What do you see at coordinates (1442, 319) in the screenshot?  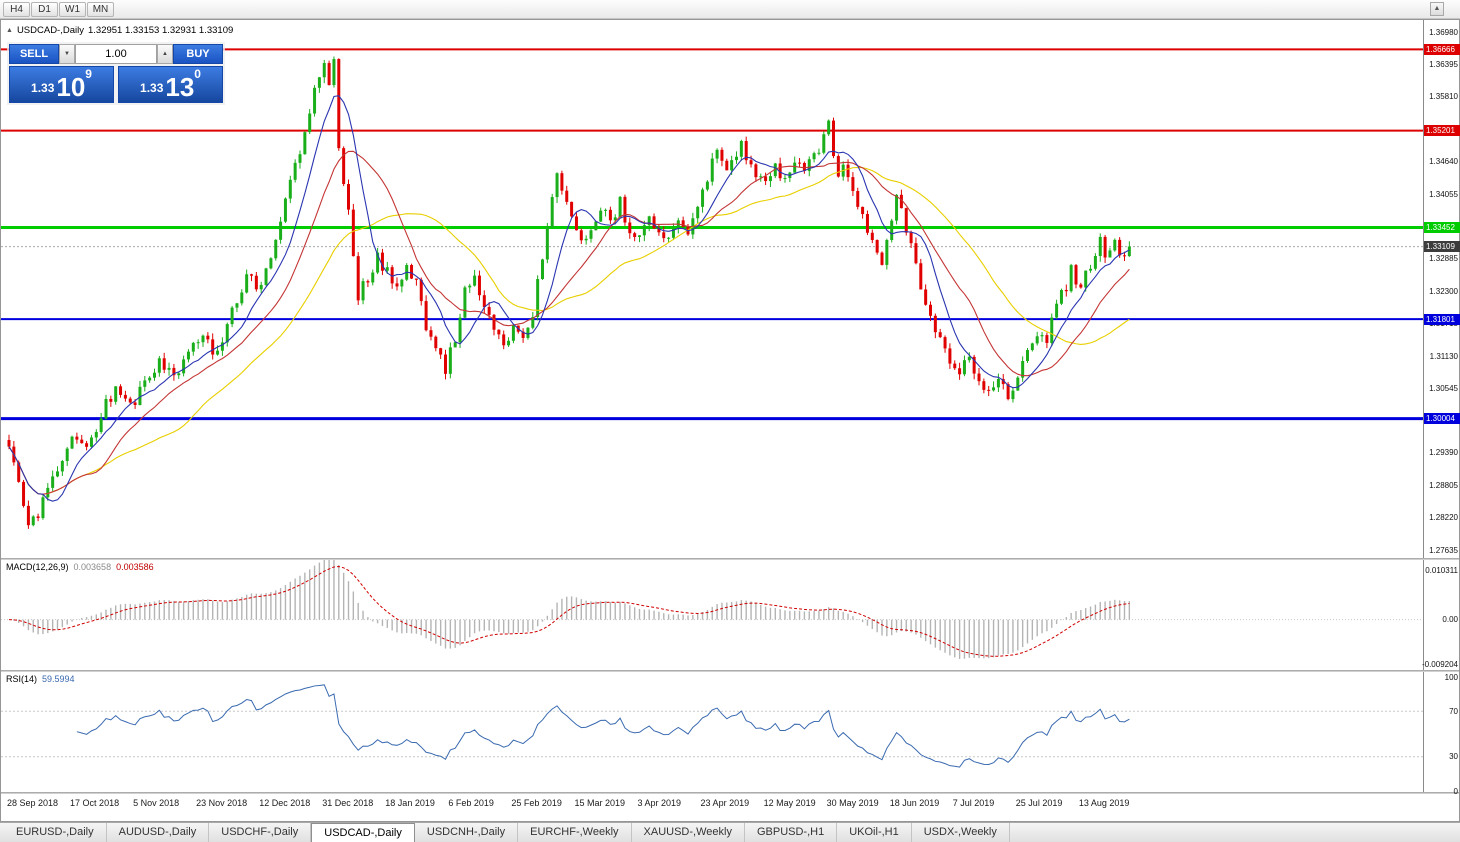 I see `price-tag: 1.31801` at bounding box center [1442, 319].